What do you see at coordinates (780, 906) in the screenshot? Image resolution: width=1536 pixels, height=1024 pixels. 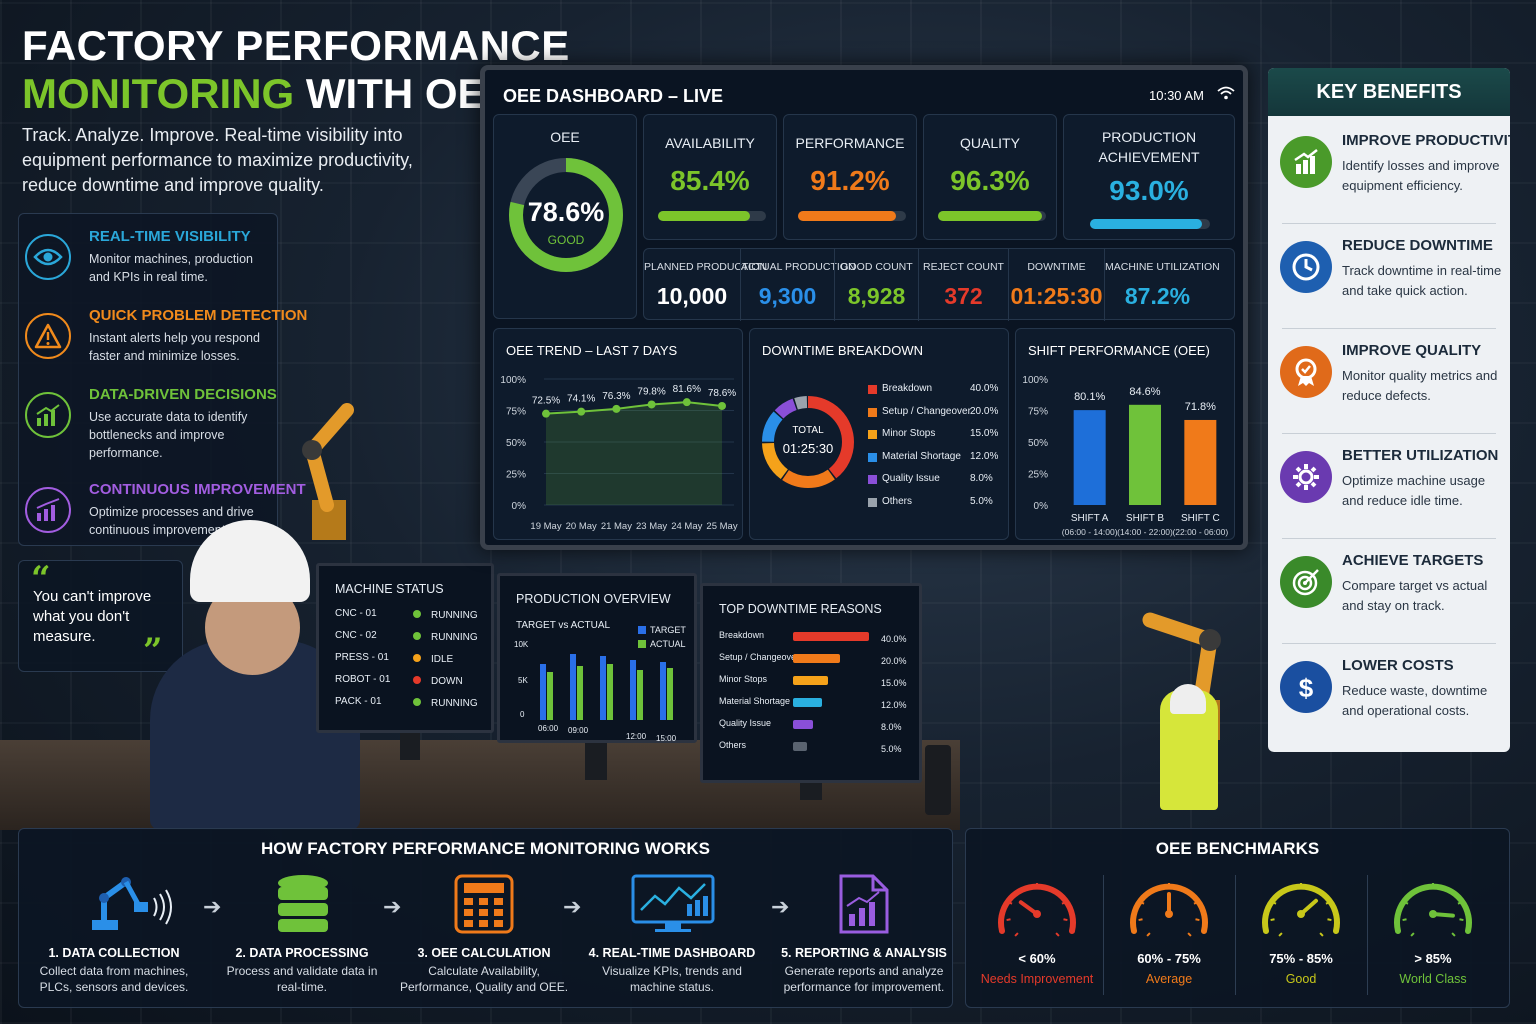 I see `arrow-icon: ➔` at bounding box center [780, 906].